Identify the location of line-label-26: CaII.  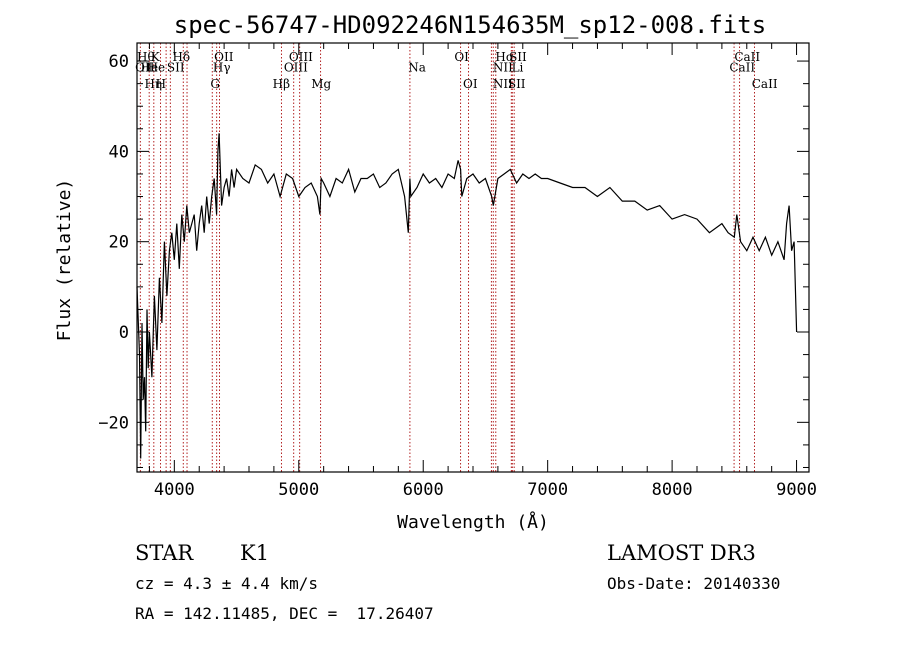
(742, 68).